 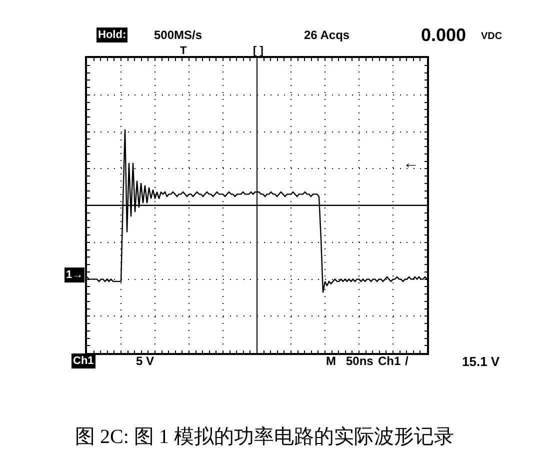 I want to click on text: 5 V, so click(x=145, y=361).